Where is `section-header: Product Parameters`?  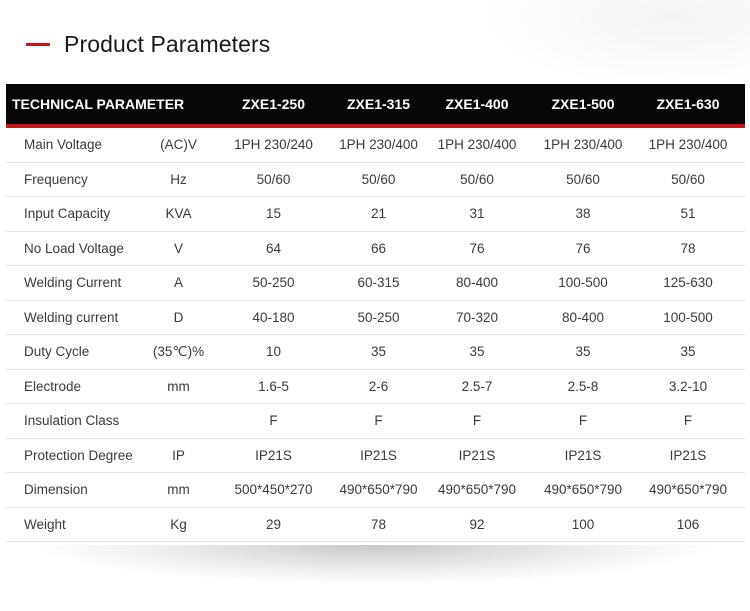
section-header: Product Parameters is located at coordinates (148, 44).